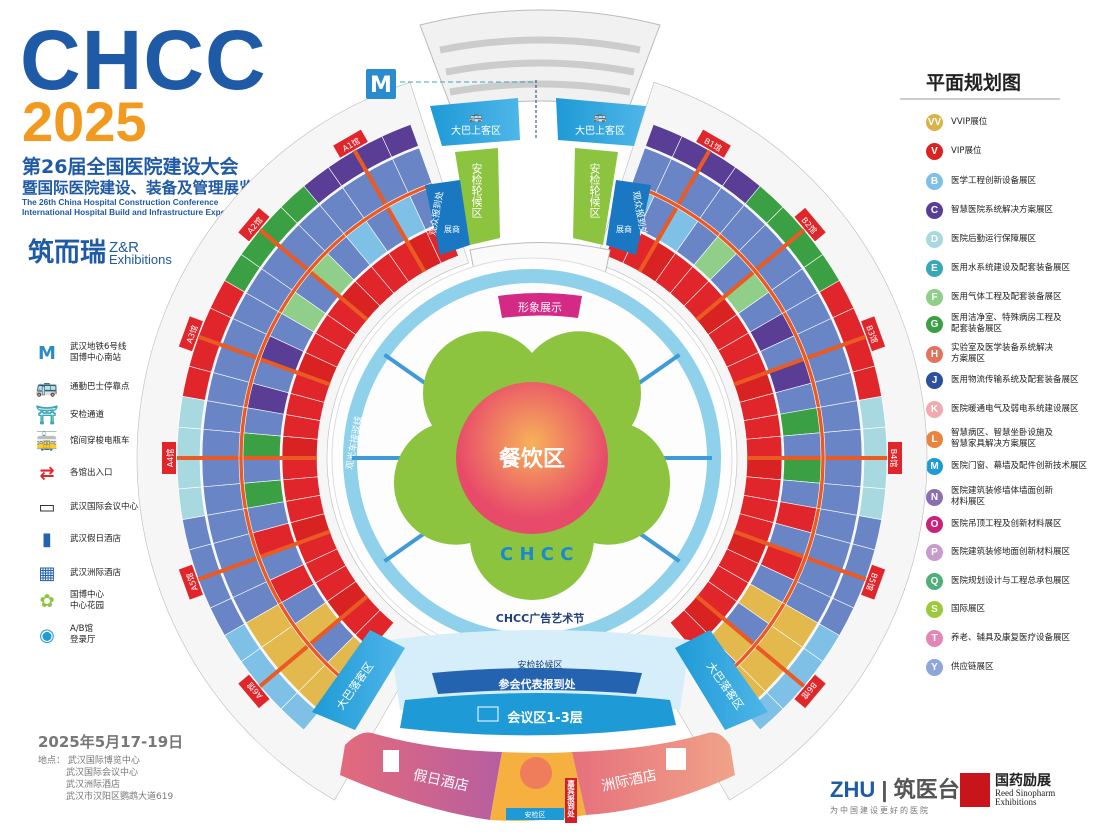 This screenshot has height=835, width=1096. What do you see at coordinates (676, 759) in the screenshot?
I see `intercontinental-icon` at bounding box center [676, 759].